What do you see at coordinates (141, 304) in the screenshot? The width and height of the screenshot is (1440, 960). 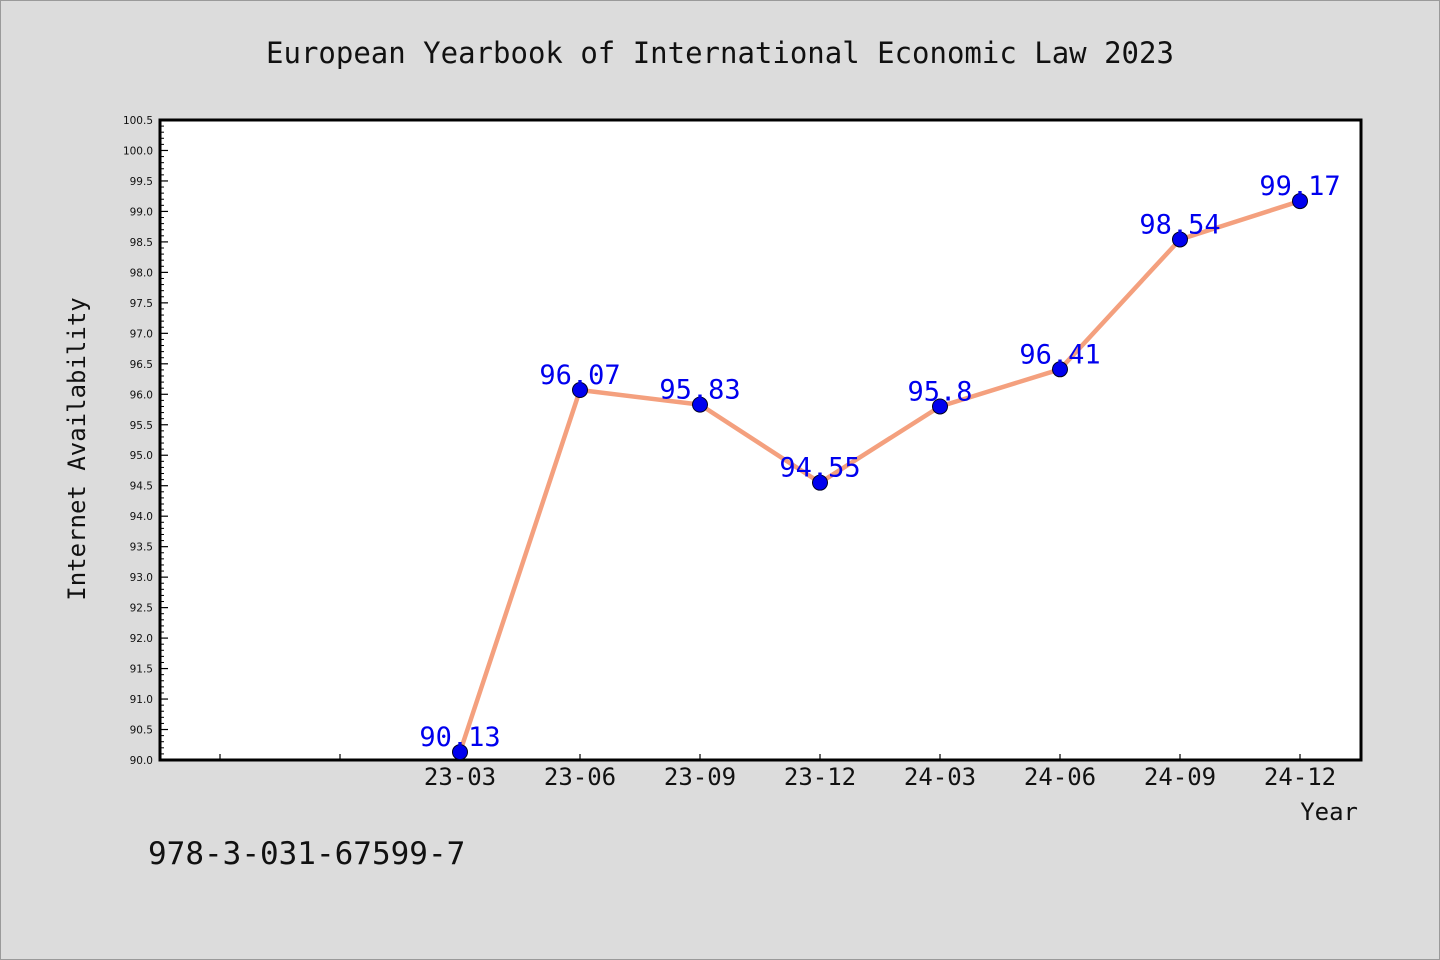 I see `y-tick-label: 97.5` at bounding box center [141, 304].